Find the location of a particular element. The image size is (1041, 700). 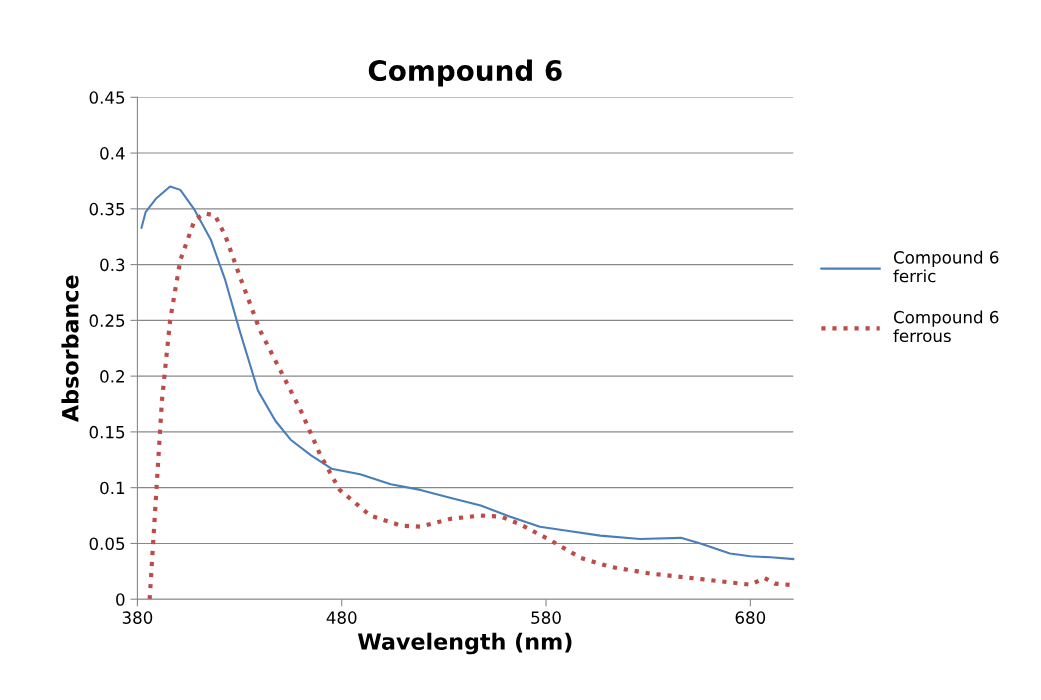

y-tick-label: 0.1 is located at coordinates (112, 488).